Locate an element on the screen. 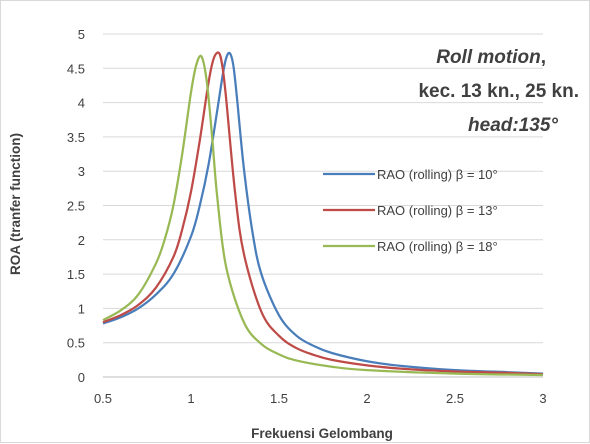  y-tick-label: 3.5 is located at coordinates (76, 137).